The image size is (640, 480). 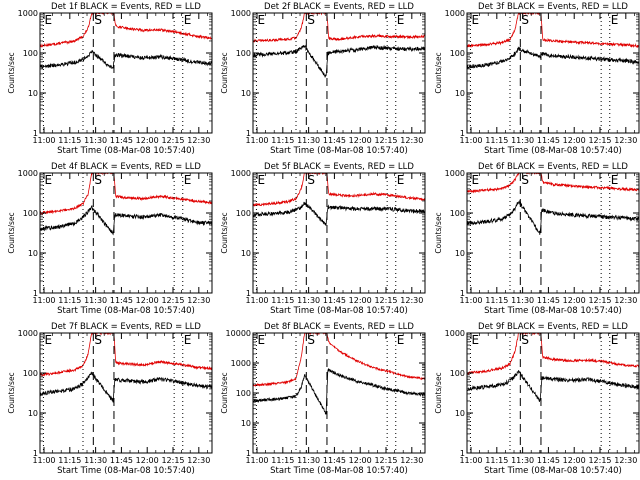 I want to click on panel-title: Det 5f BLACK = Events, RED = LLD, so click(x=339, y=167).